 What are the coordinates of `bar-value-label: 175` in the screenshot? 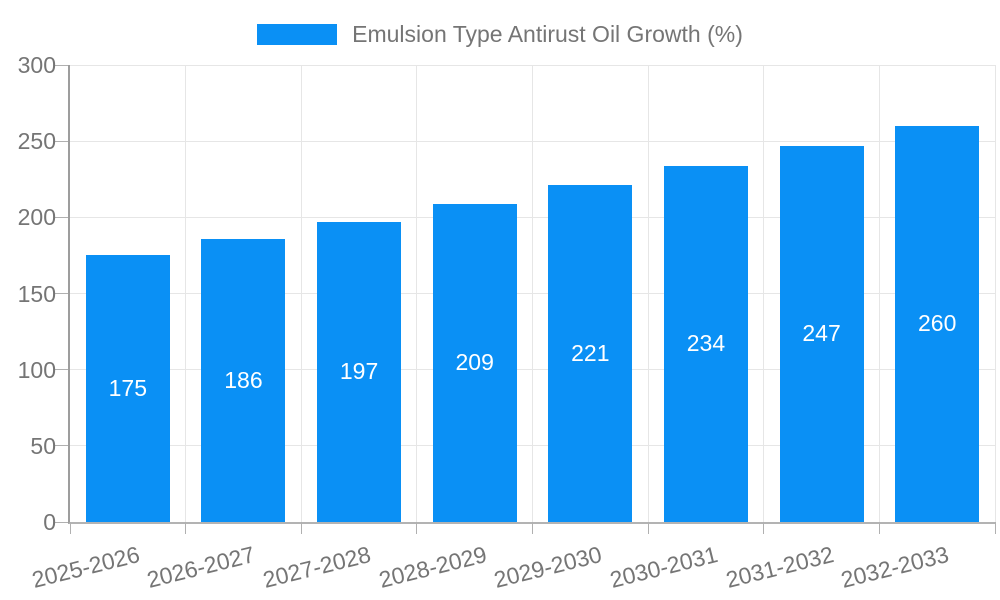 It's located at (127, 388).